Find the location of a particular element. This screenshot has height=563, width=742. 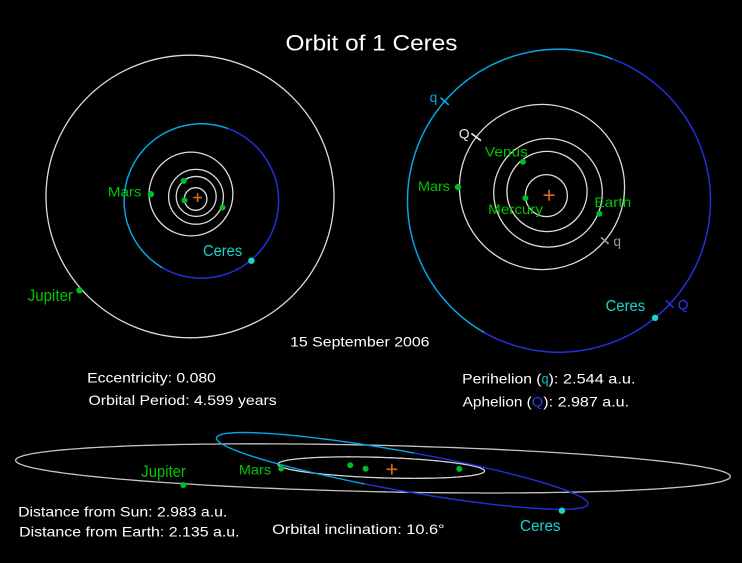

svg-text: ): 2.544 a.u. is located at coordinates (592, 379).